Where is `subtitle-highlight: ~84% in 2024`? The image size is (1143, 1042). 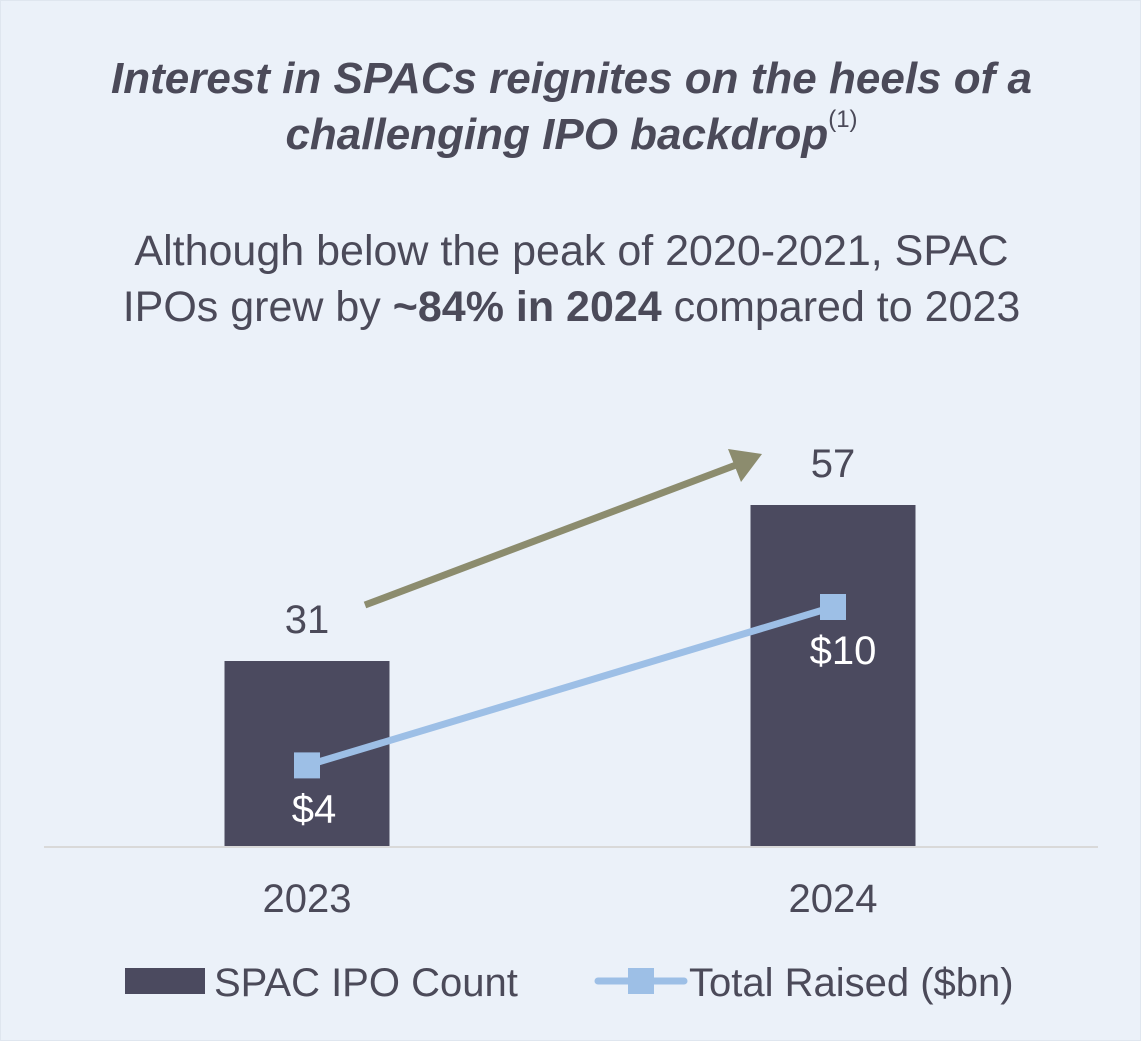 subtitle-highlight: ~84% in 2024 is located at coordinates (527, 307).